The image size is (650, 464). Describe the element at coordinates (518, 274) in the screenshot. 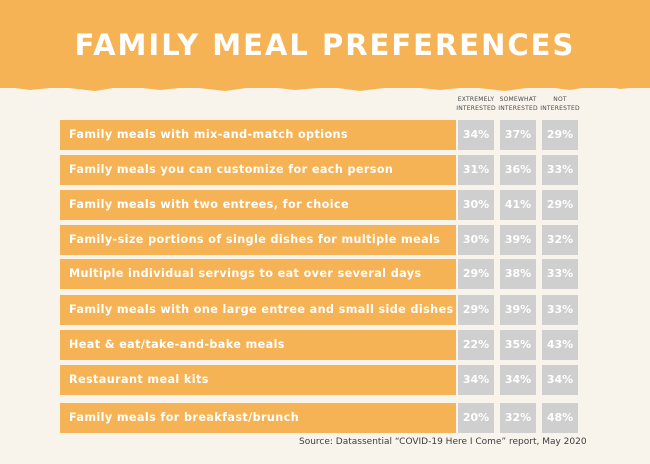

I see `value-cell: 38%` at that location.